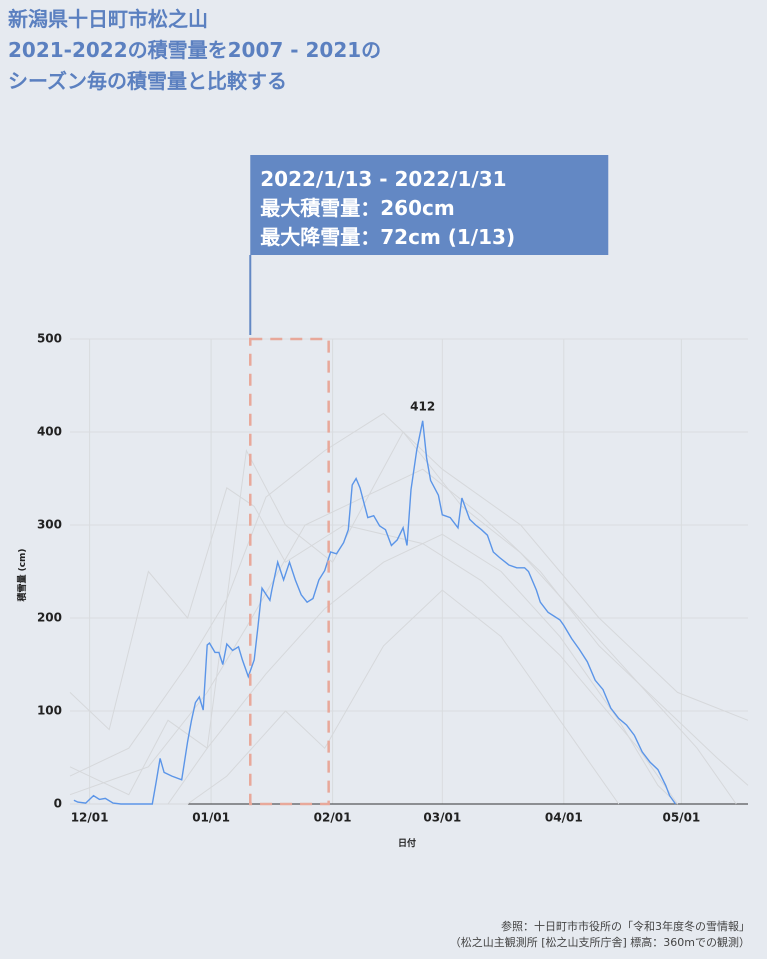 Image resolution: width=767 pixels, height=959 pixels. Describe the element at coordinates (49, 525) in the screenshot. I see `y-tick-label: 300` at that location.